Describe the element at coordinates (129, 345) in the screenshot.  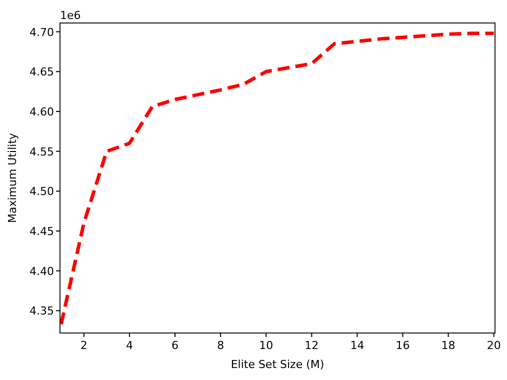
I see `x-tick-label: 4` at that location.